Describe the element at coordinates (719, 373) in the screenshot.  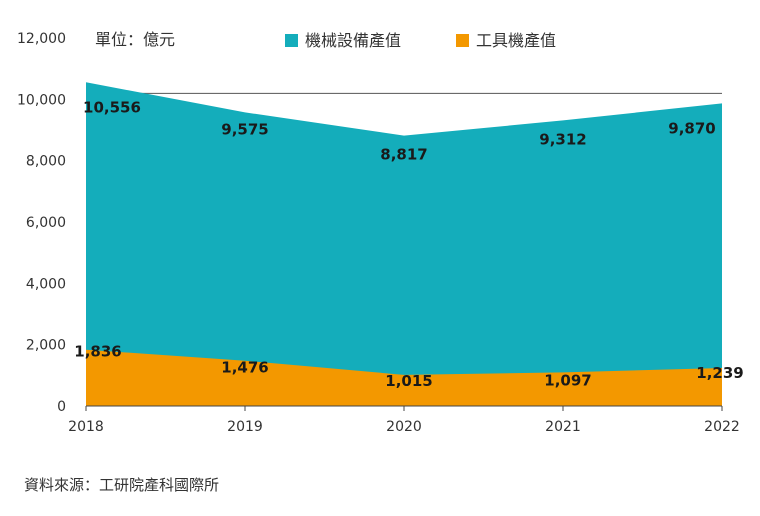
I see `data-label-tools: 1,239` at that location.